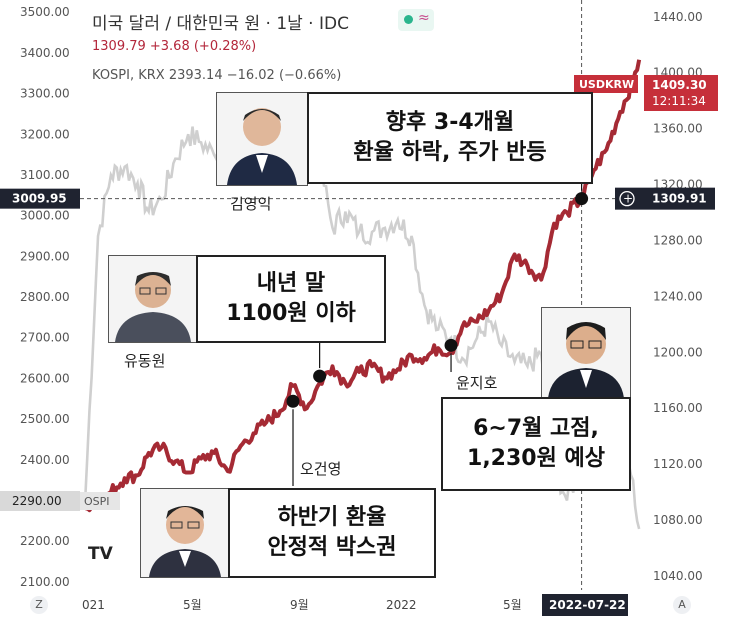 The image size is (736, 629). I want to click on price-change: 1309.79 +3.68 (+0.28%), so click(174, 46).